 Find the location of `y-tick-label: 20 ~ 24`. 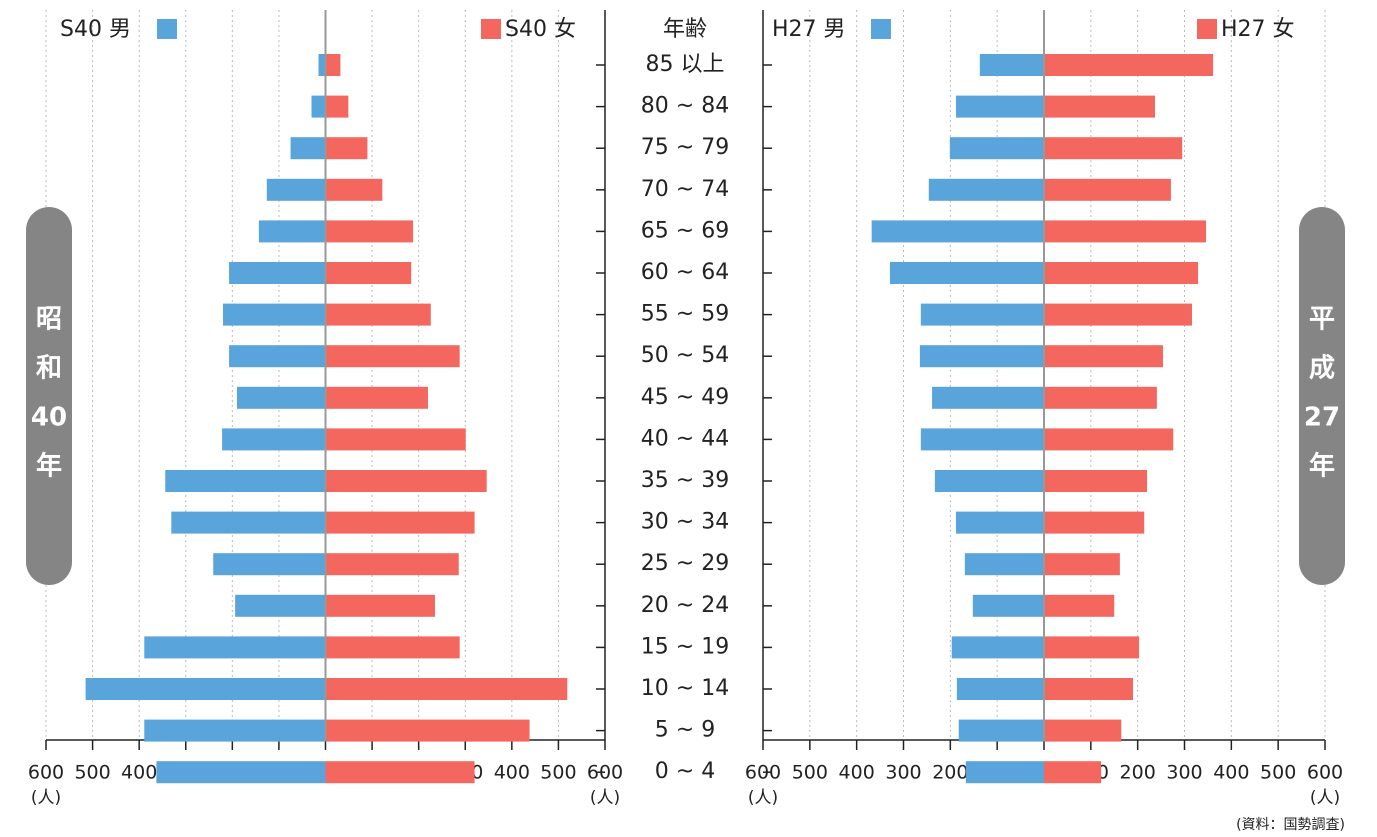

y-tick-label: 20 ~ 24 is located at coordinates (685, 605).